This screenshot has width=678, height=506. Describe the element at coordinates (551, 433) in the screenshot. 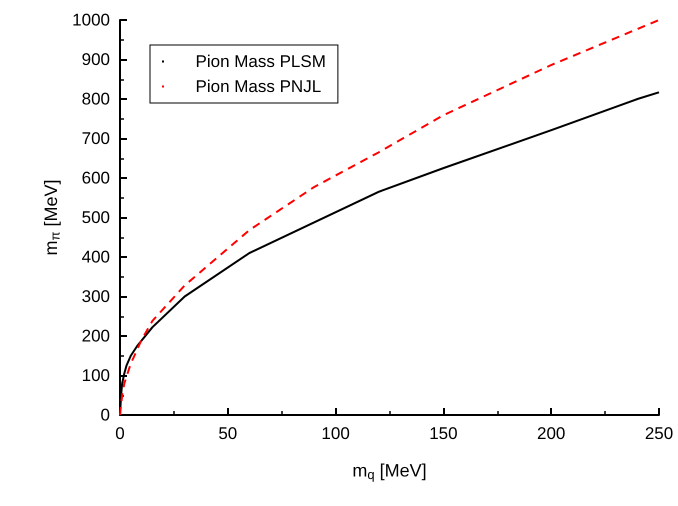

I see `x-tick-label: 200` at that location.